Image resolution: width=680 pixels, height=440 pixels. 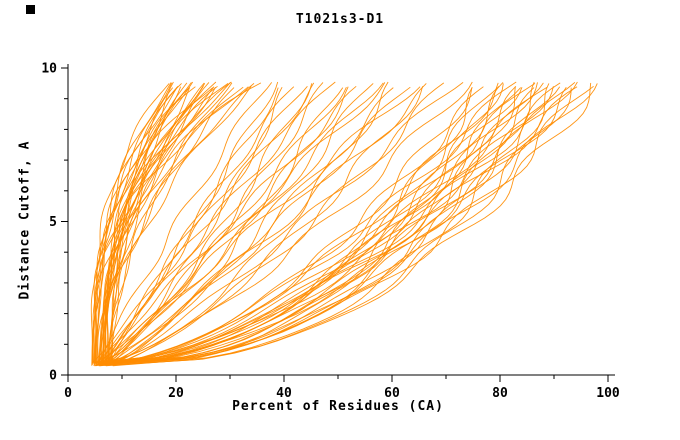 What do you see at coordinates (340, 19) in the screenshot?
I see `chart-title: T1021s3-D1` at bounding box center [340, 19].